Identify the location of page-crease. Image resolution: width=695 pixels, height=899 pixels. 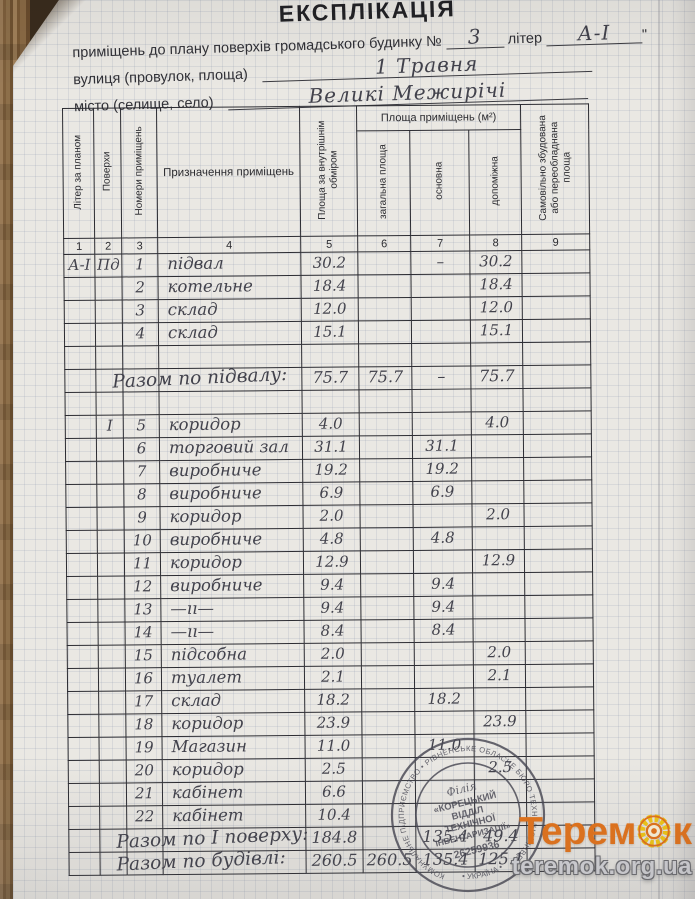
(659, 449).